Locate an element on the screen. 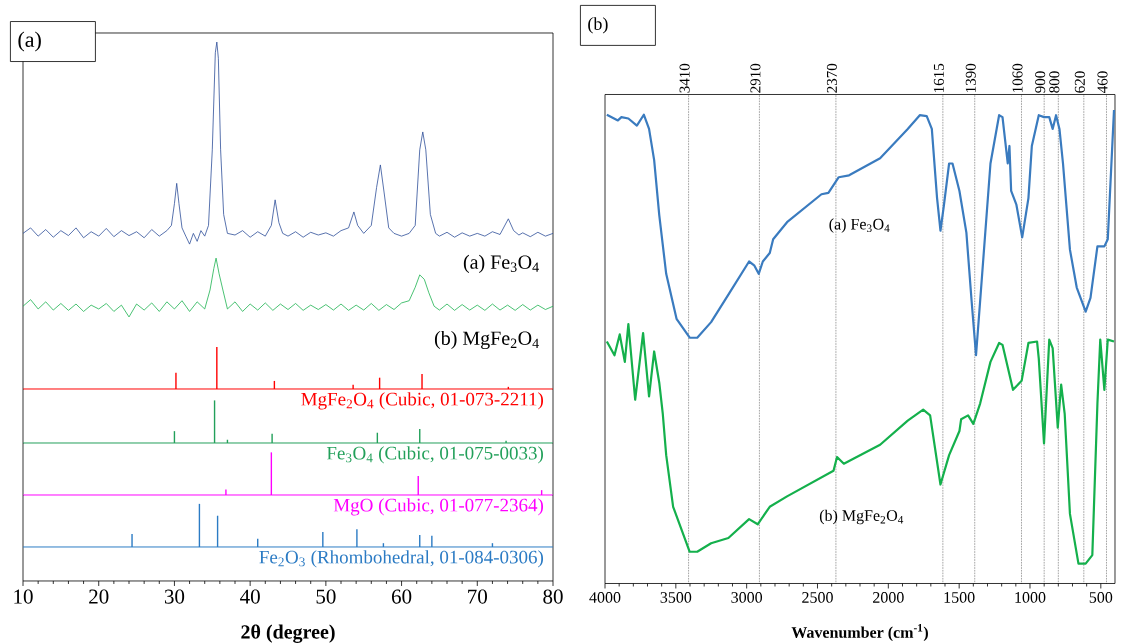 This screenshot has height=644, width=1125. x-tick-label: 10 is located at coordinates (23, 596).